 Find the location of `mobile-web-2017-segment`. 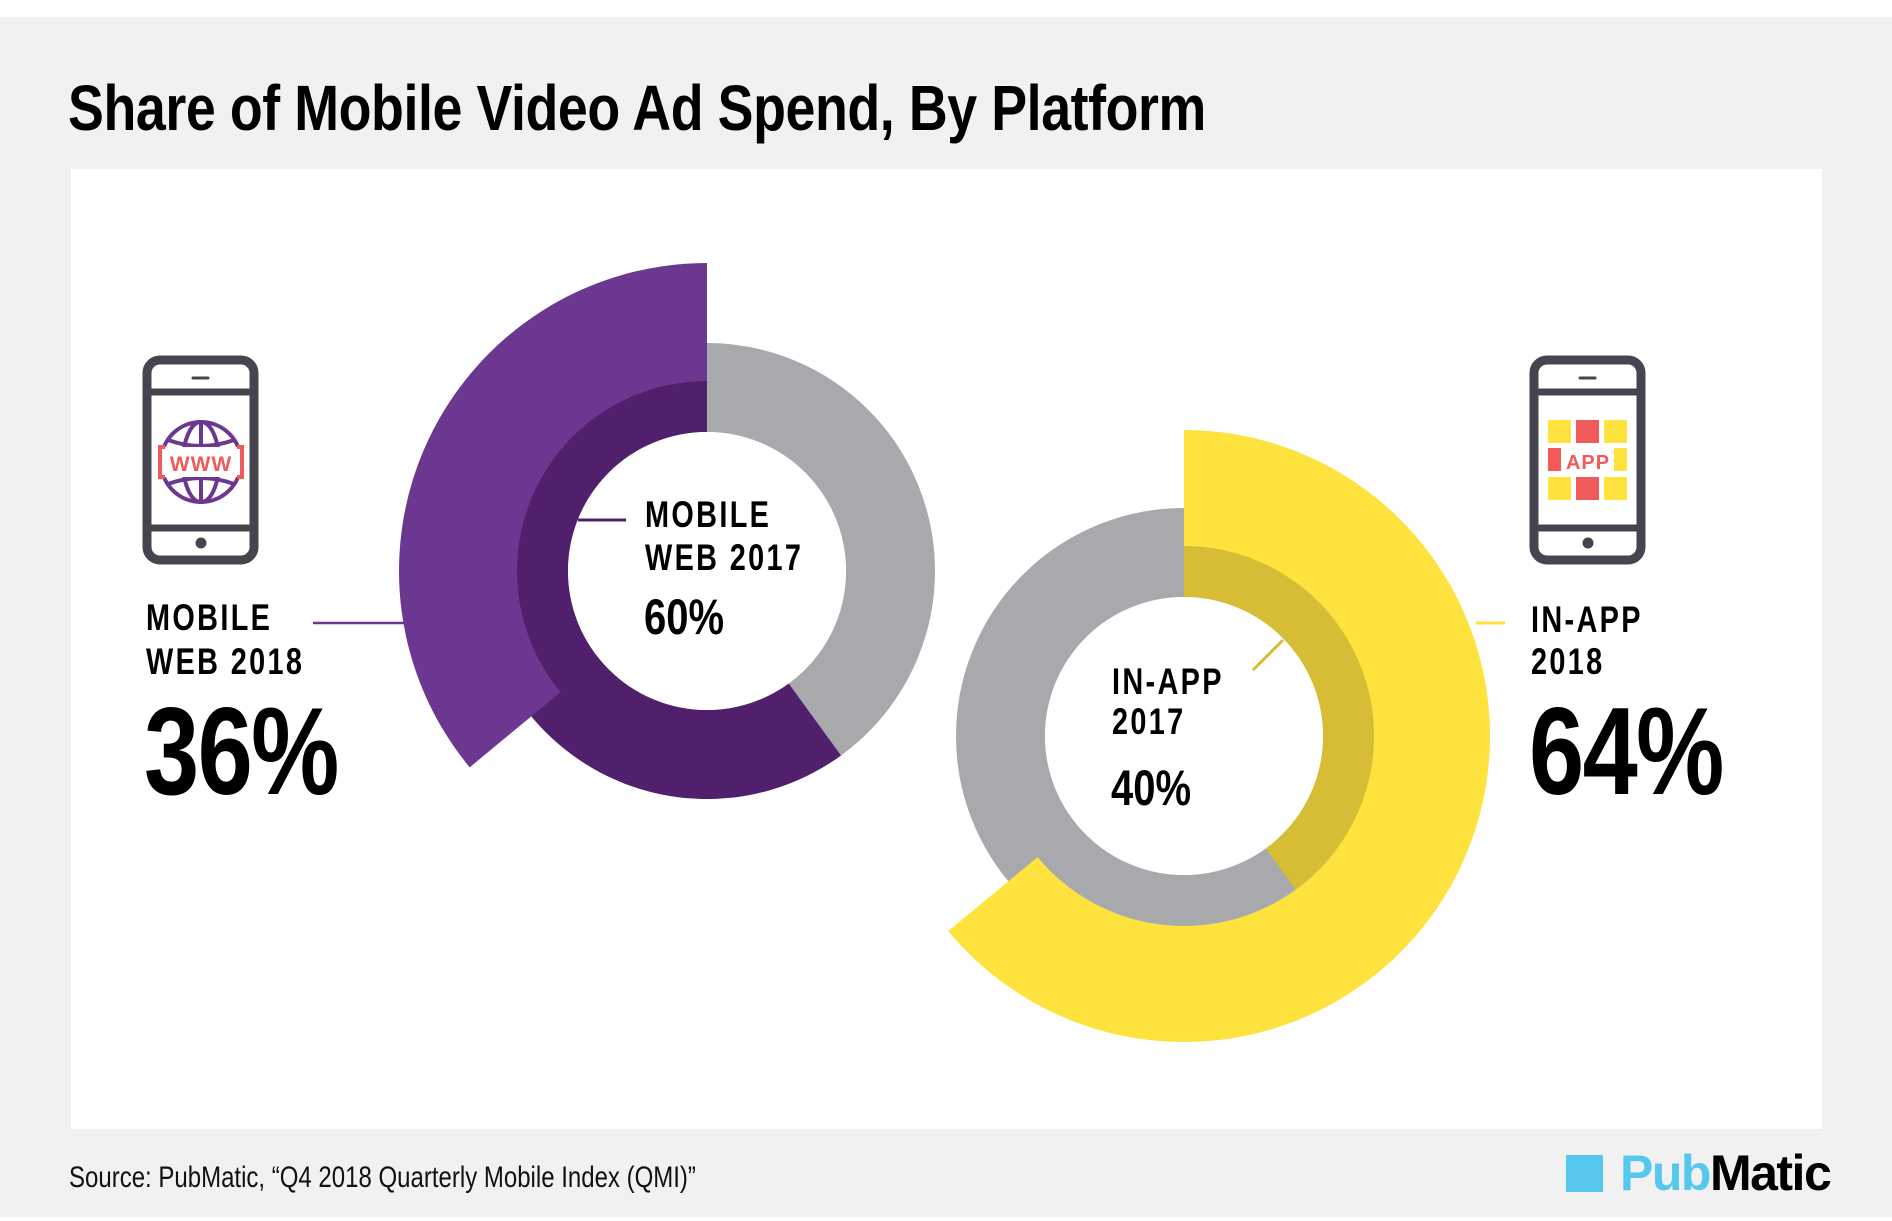

mobile-web-2017-segment is located at coordinates (660, 571).